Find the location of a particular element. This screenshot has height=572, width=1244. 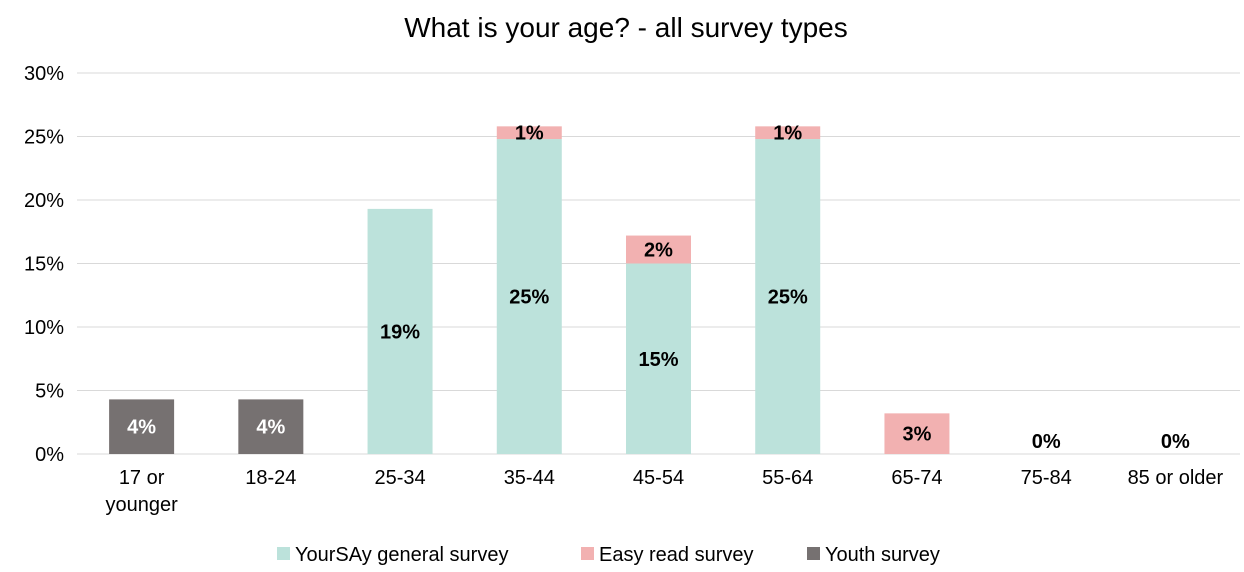

x-tick-label: 65-74 is located at coordinates (916, 478).